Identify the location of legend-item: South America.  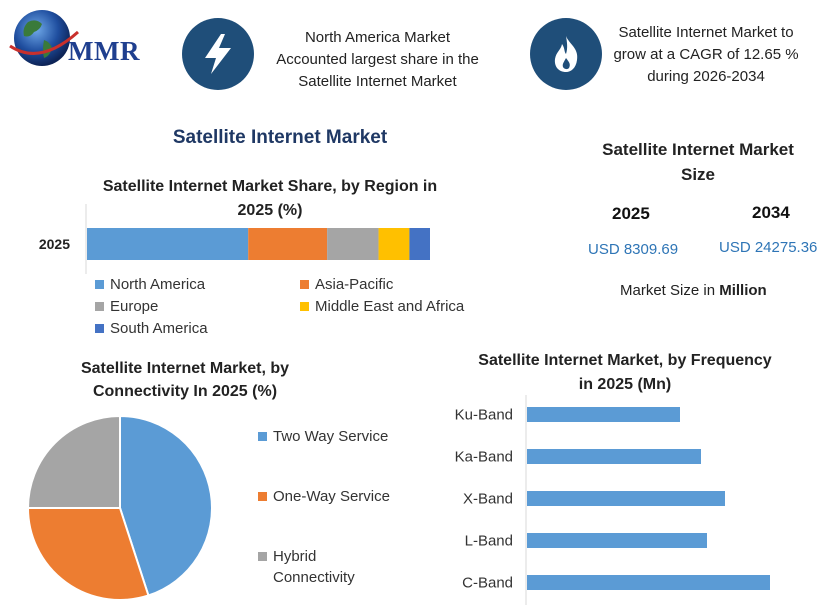
(200, 328).